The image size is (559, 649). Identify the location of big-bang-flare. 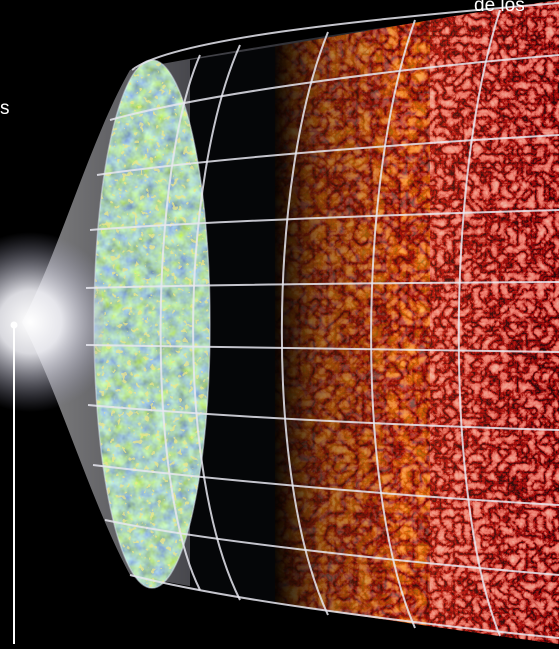
(52, 322).